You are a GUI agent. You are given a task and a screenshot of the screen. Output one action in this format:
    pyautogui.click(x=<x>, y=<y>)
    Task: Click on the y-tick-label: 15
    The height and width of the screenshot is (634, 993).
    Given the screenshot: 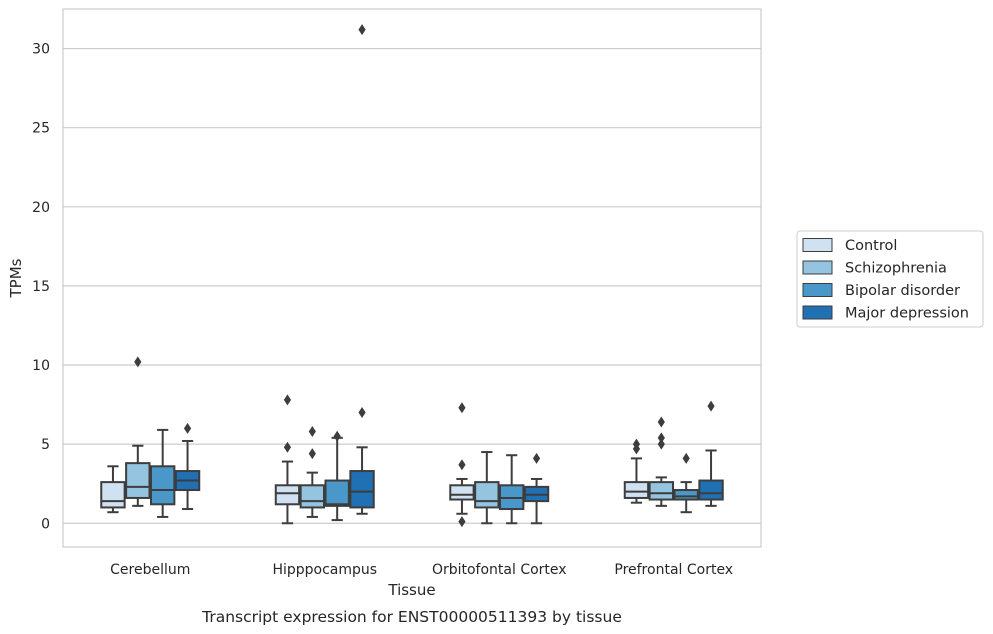 What is the action you would take?
    pyautogui.click(x=41, y=287)
    